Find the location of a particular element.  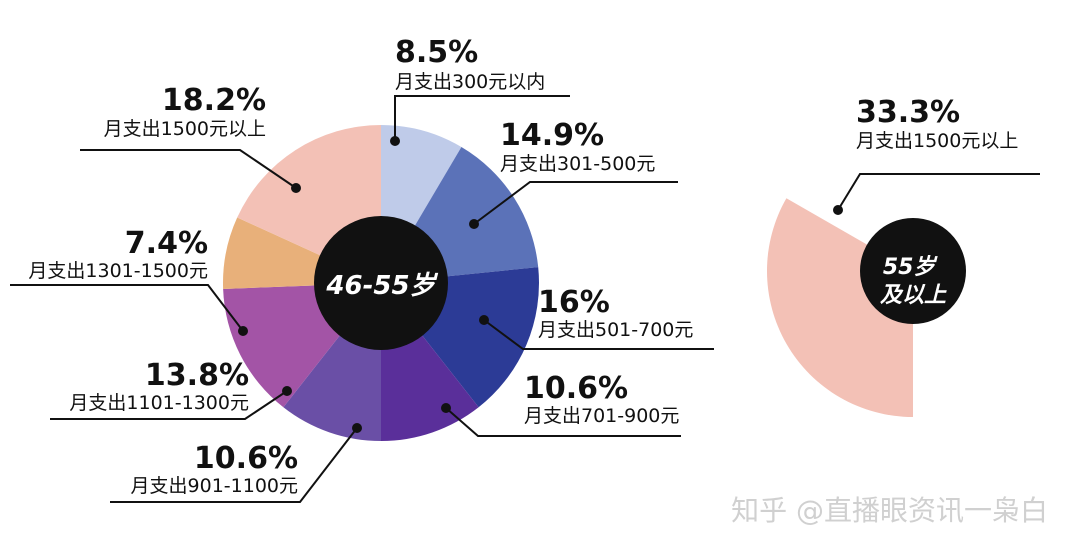

slice-value-label-7: 7.4% is located at coordinates (166, 243).